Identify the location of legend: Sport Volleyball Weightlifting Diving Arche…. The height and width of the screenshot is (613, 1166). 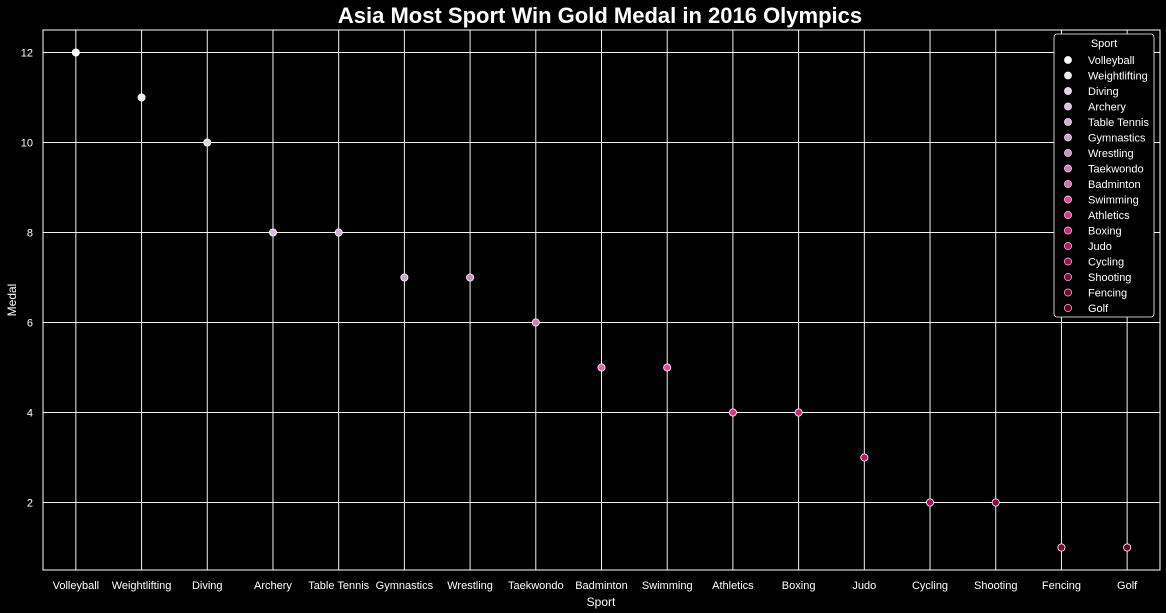
(1104, 175).